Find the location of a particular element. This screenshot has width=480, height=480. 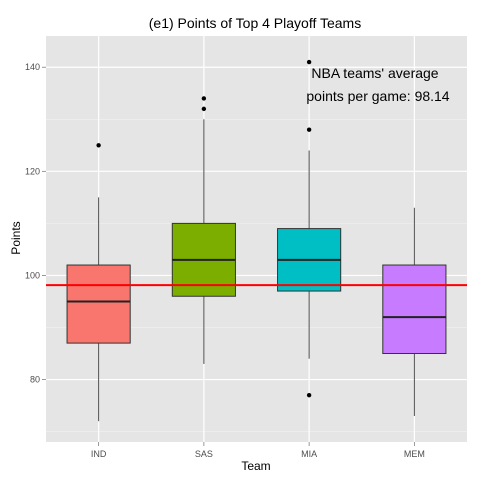

x-tick-label: IND is located at coordinates (99, 454).